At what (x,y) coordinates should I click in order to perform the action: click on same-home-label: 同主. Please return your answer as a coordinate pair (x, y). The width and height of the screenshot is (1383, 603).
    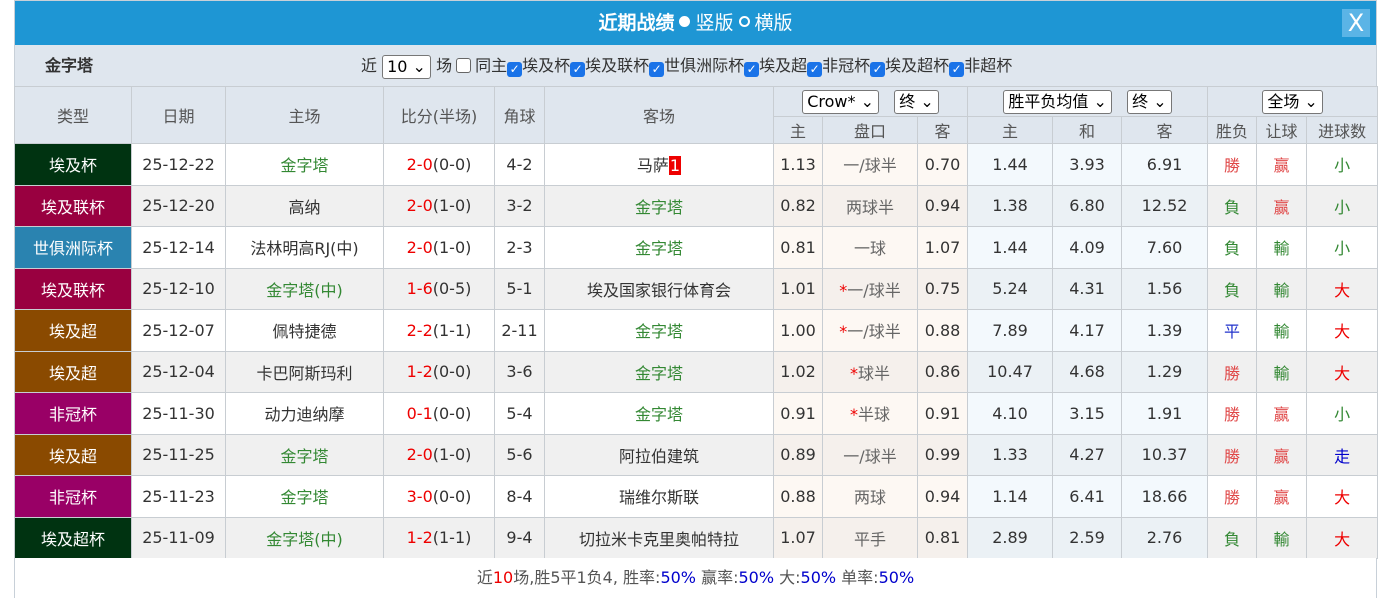
    Looking at the image, I should click on (491, 65).